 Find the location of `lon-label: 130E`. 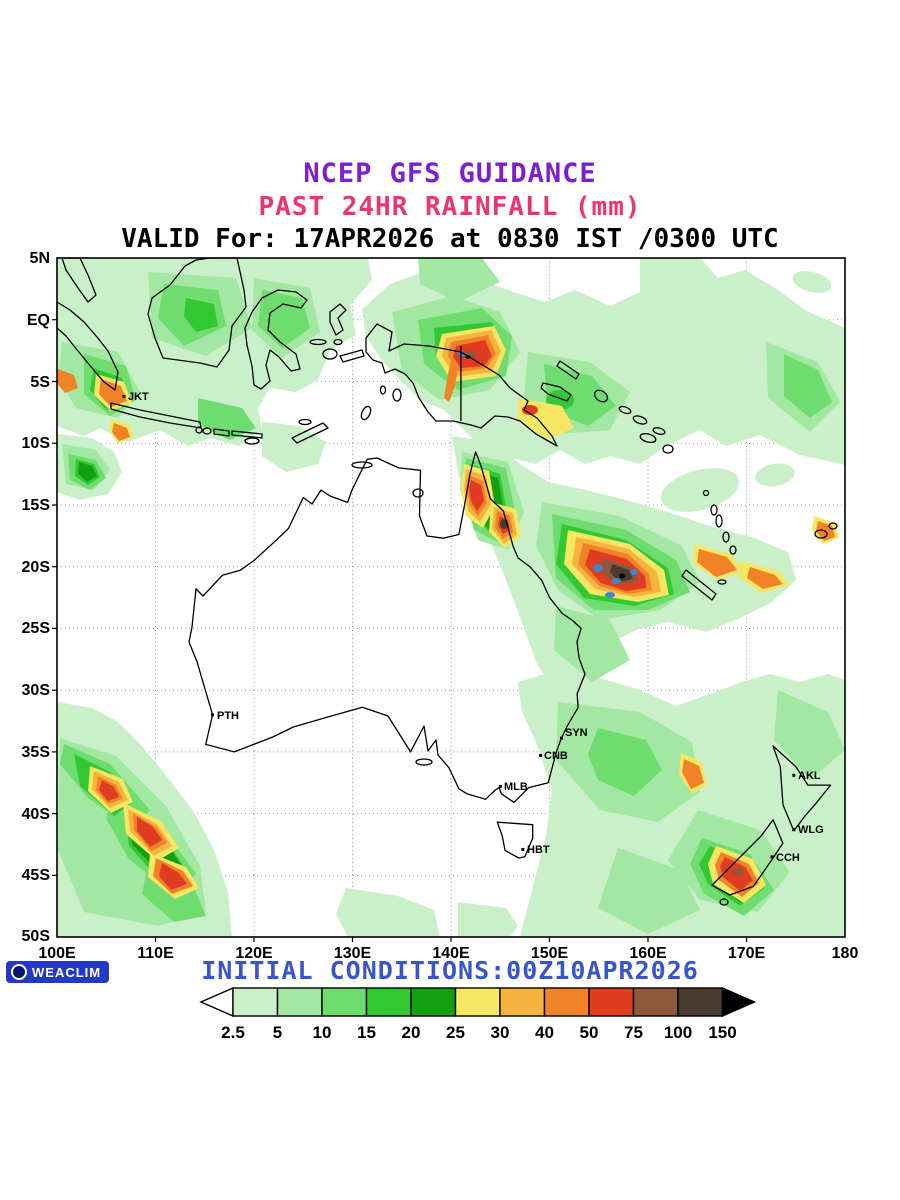

lon-label: 130E is located at coordinates (353, 953).